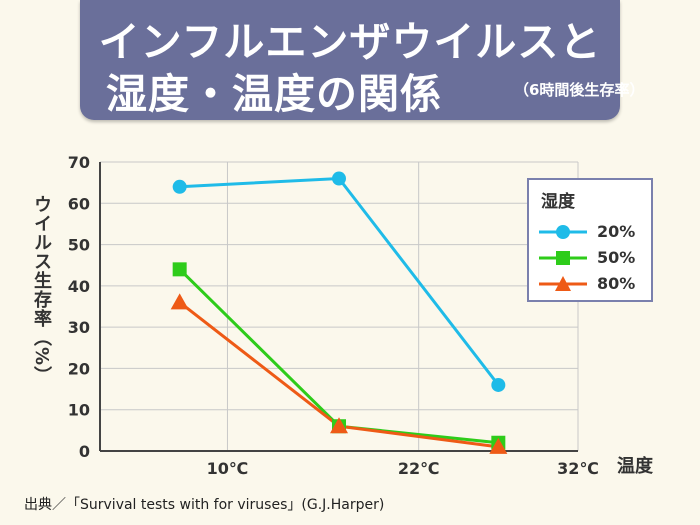 The image size is (700, 525). Describe the element at coordinates (635, 466) in the screenshot. I see `x-axis-label: 温度` at that location.